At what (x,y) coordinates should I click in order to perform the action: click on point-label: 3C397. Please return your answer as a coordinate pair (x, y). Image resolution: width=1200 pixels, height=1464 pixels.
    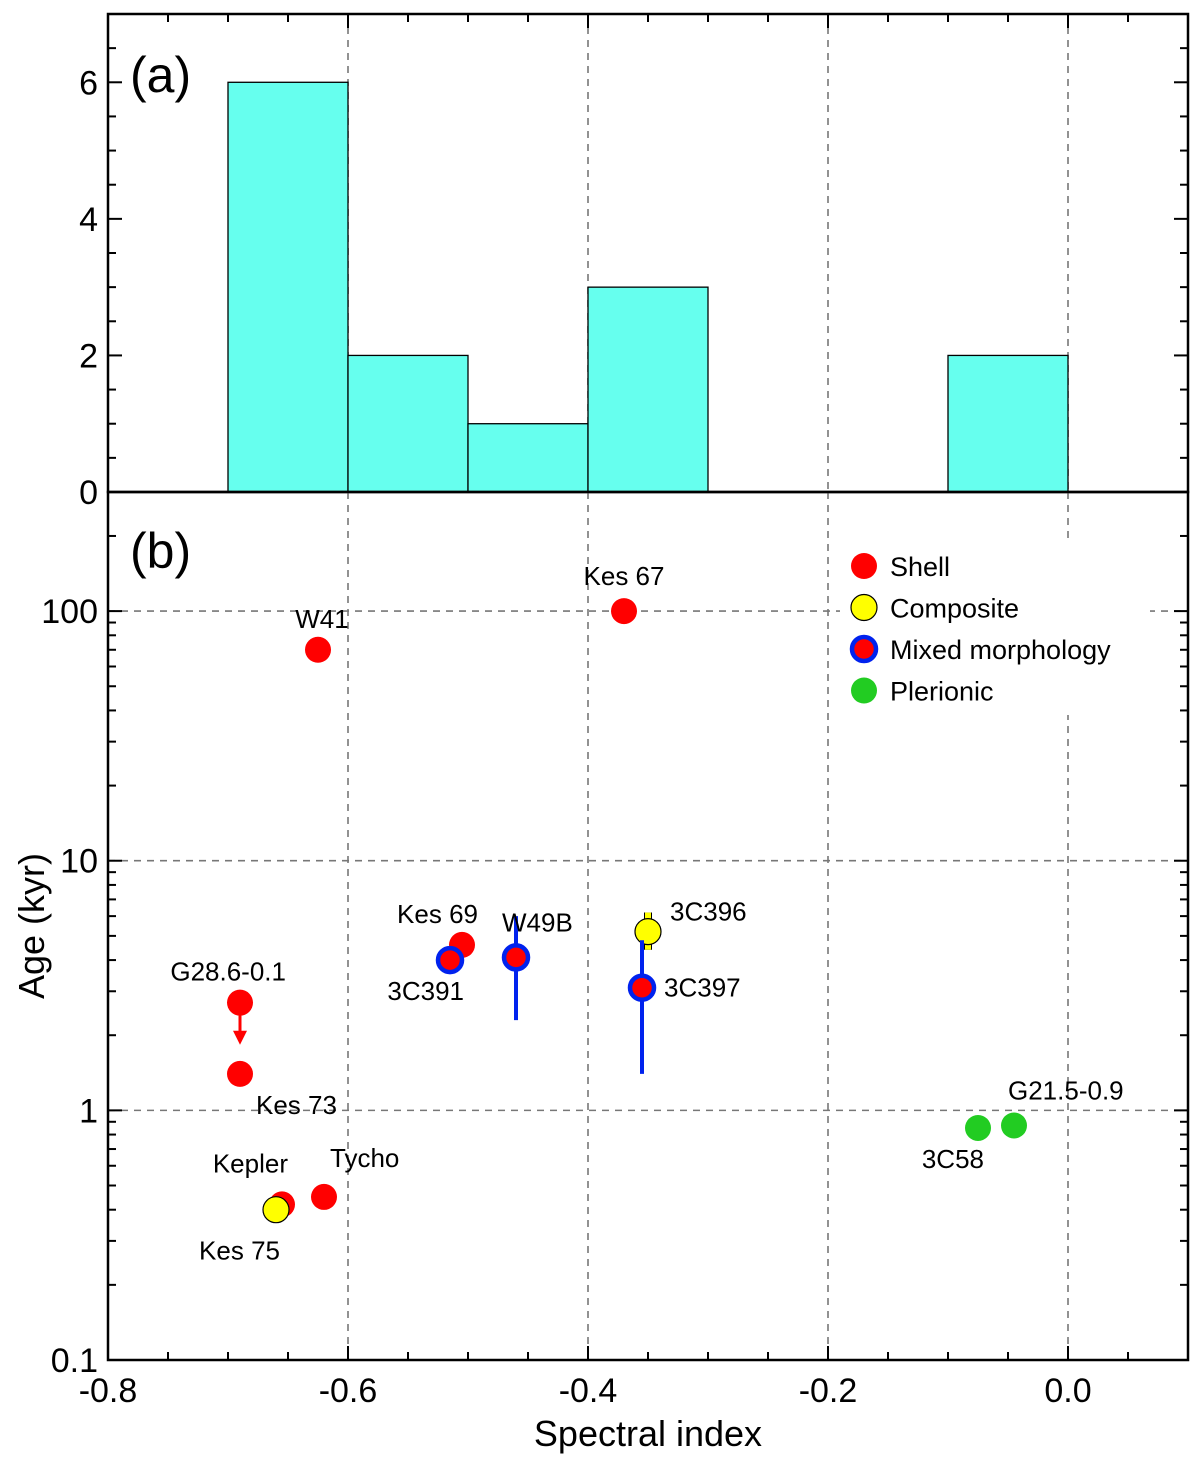
    Looking at the image, I should click on (702, 988).